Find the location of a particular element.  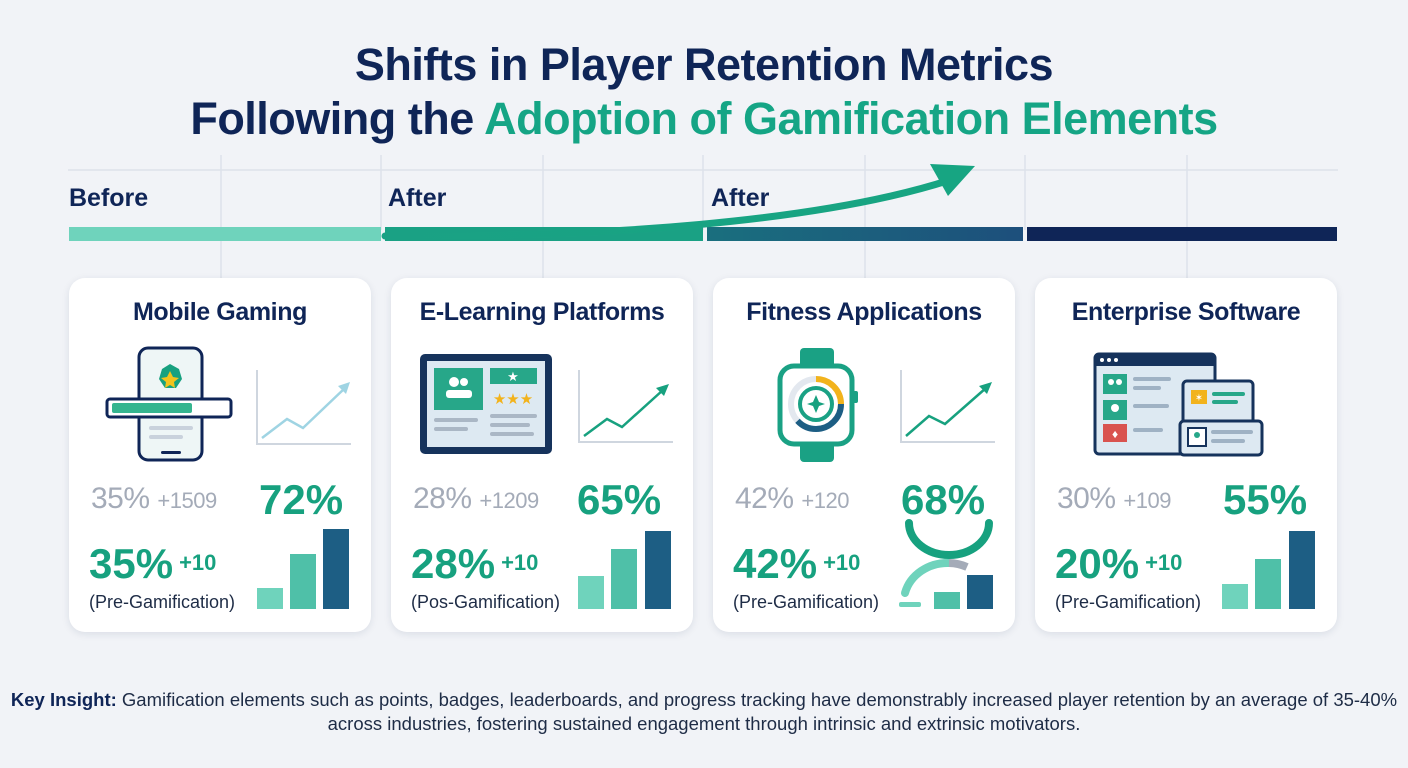

card-title: Mobile Gaming is located at coordinates (220, 312).